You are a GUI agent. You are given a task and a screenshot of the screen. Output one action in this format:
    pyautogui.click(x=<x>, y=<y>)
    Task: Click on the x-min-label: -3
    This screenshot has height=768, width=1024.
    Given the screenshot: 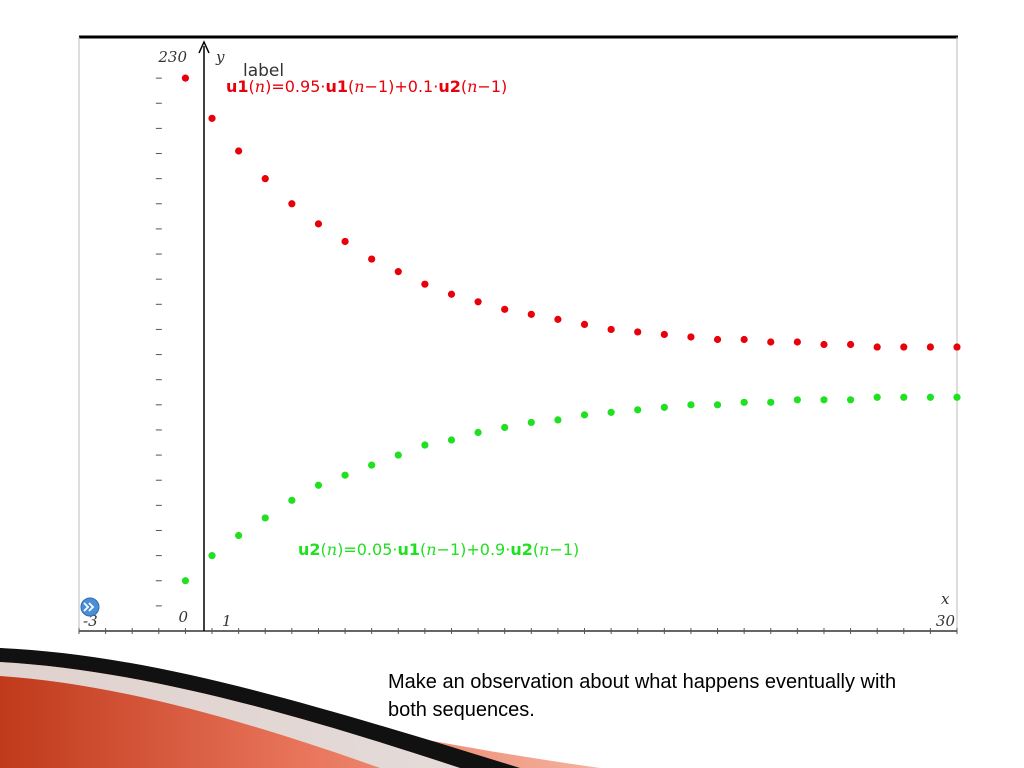 What is the action you would take?
    pyautogui.click(x=90, y=621)
    